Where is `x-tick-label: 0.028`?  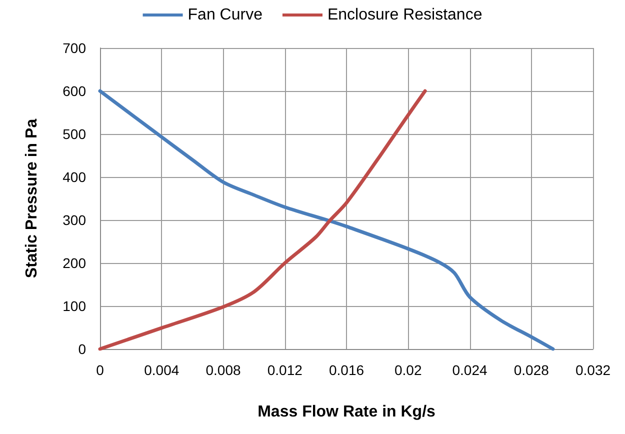 x-tick-label: 0.028 is located at coordinates (532, 370).